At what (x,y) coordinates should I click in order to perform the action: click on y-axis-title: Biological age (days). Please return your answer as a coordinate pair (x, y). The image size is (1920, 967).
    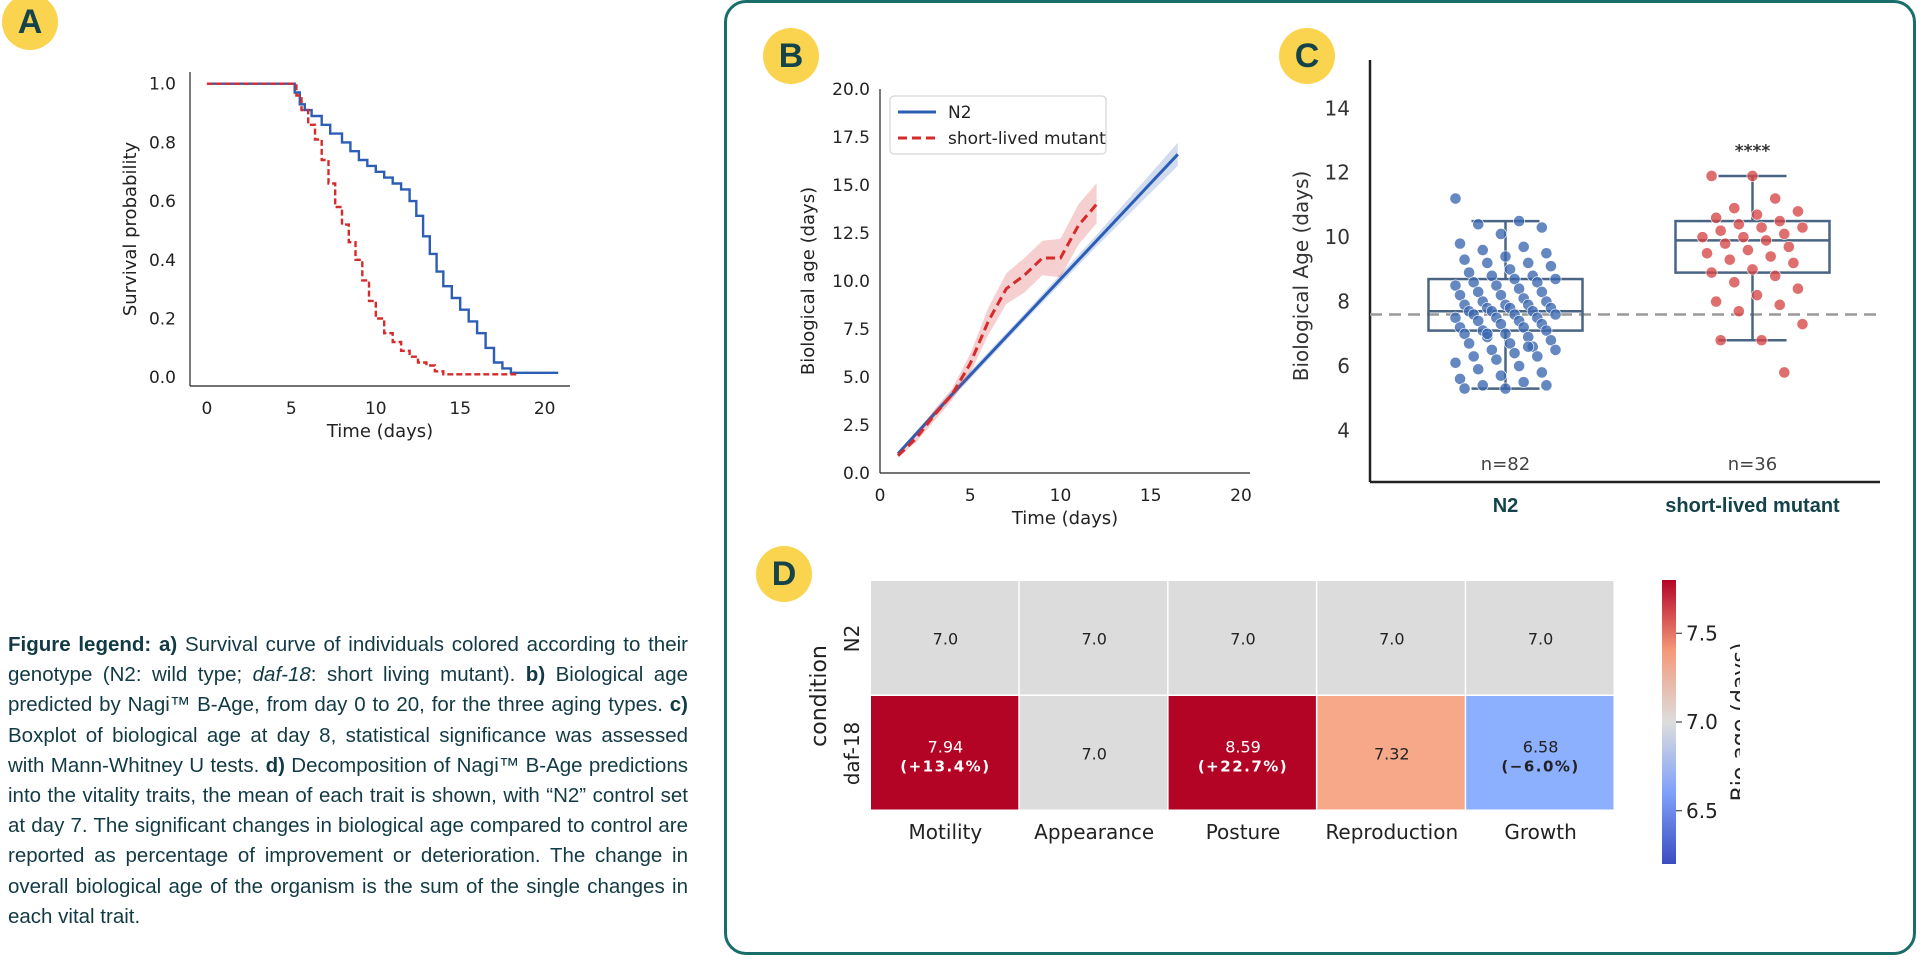
    Looking at the image, I should click on (808, 281).